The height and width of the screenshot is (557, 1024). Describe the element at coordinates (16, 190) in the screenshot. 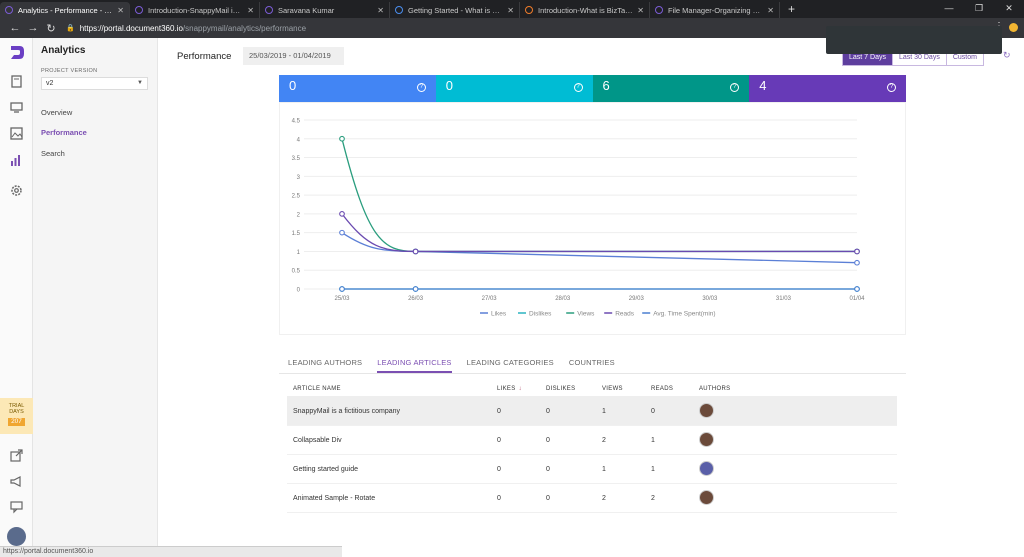

I see `settings-gear-icon` at that location.